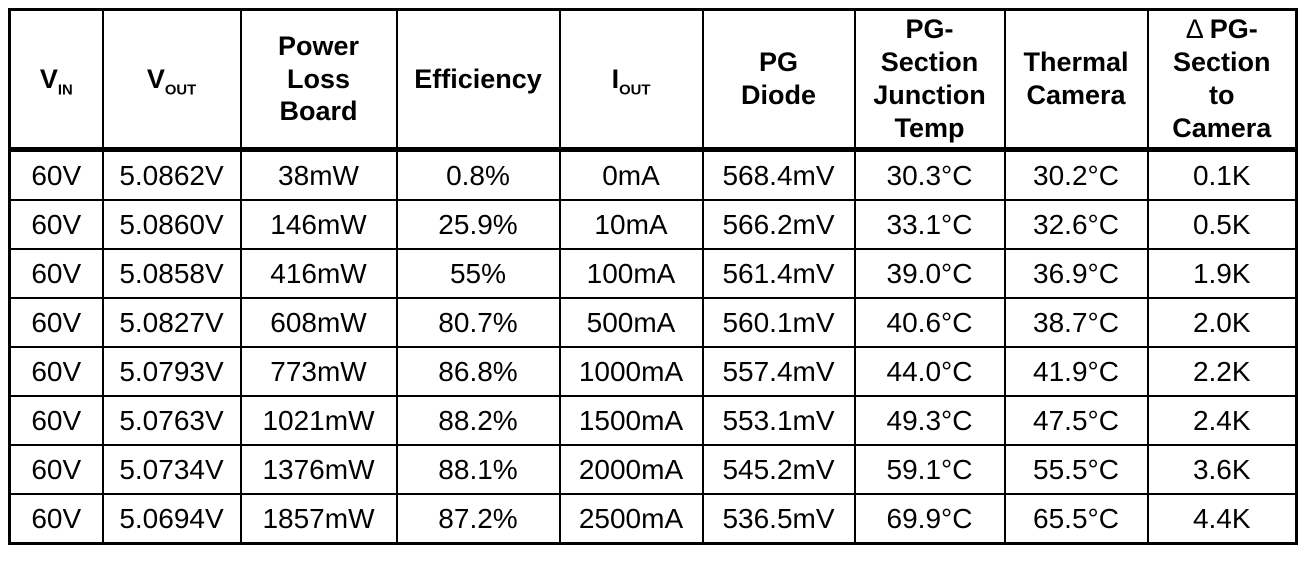 The width and height of the screenshot is (1303, 573). Describe the element at coordinates (631, 469) in the screenshot. I see `table-cell: 2000mA` at that location.